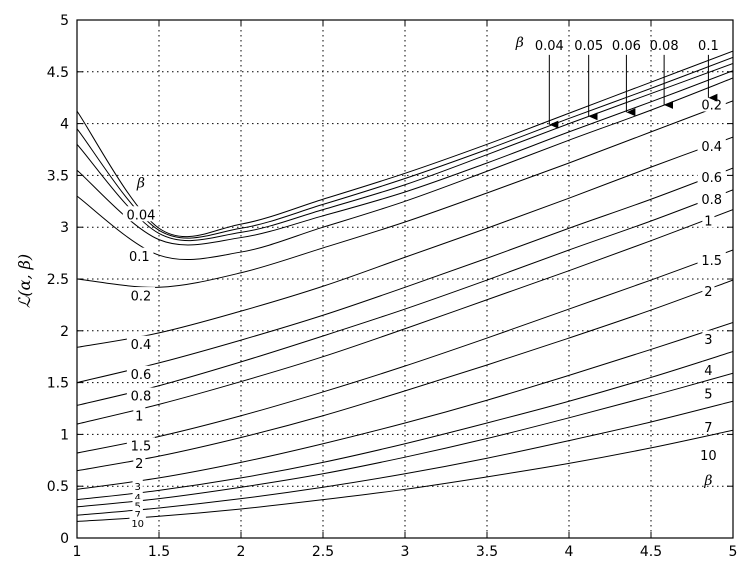  What do you see at coordinates (139, 462) in the screenshot?
I see `curve-label-left-2-bg` at bounding box center [139, 462].